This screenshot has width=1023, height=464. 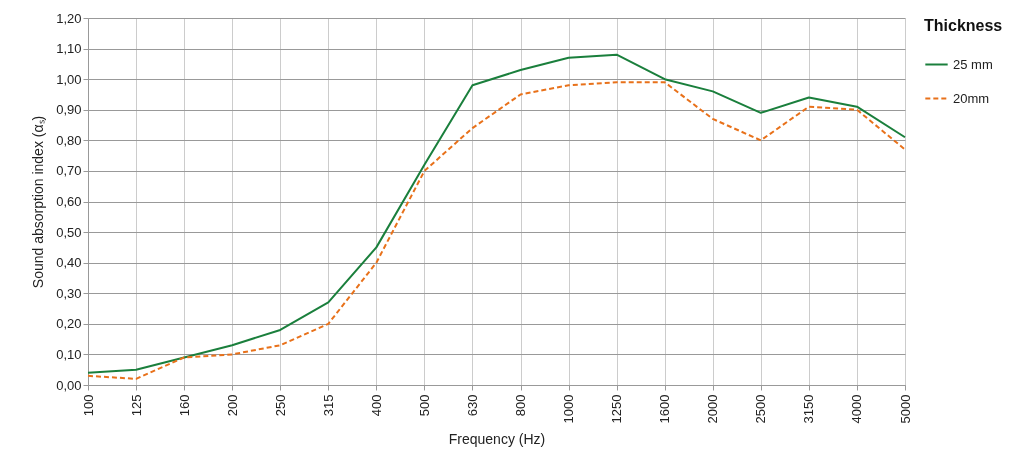 What do you see at coordinates (69, 385) in the screenshot?
I see `y-tick-label: 0,00` at bounding box center [69, 385].